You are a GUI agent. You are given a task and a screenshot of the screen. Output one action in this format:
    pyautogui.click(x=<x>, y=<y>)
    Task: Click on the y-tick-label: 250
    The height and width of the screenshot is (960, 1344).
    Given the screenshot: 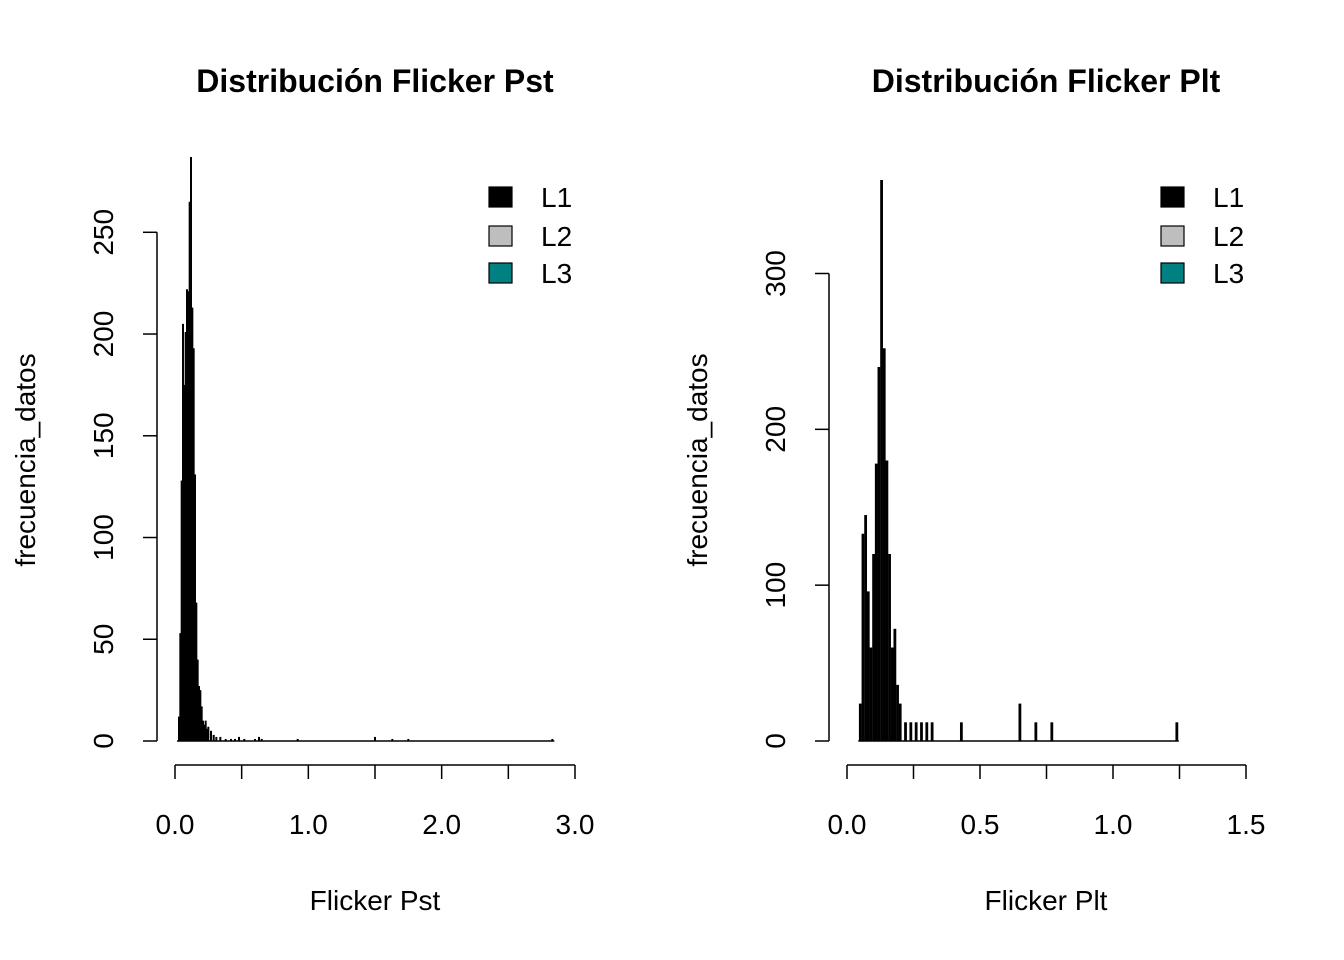 What is the action you would take?
    pyautogui.click(x=103, y=232)
    